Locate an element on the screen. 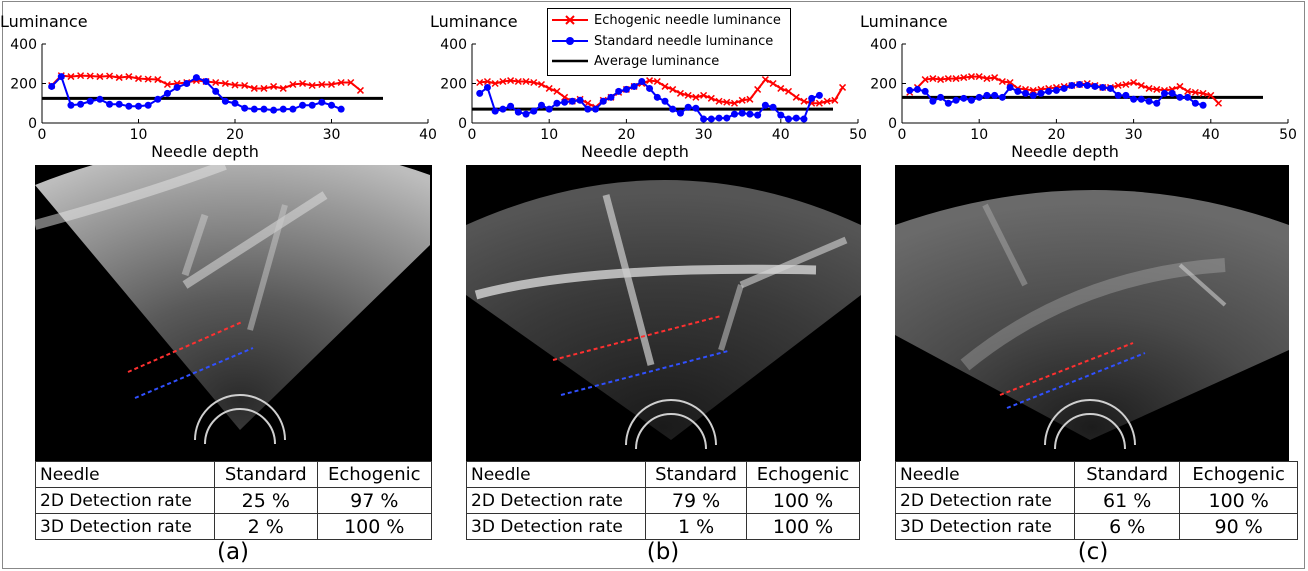  y-tick-label: 0 is located at coordinates (892, 124).